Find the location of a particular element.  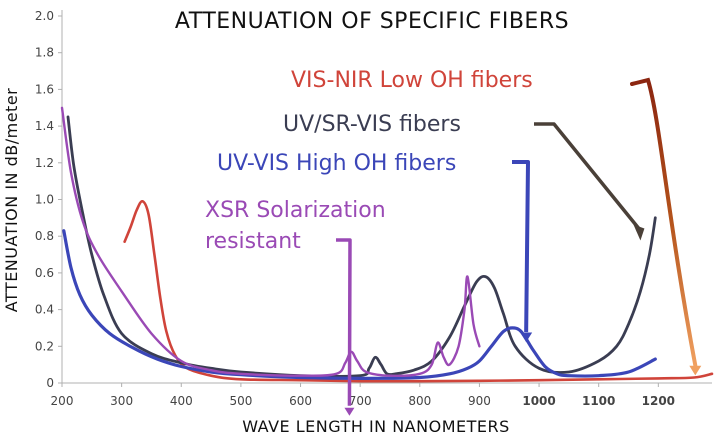

annotation-vis-nir-label: VIS-NIR Low OH fibers is located at coordinates (412, 80).